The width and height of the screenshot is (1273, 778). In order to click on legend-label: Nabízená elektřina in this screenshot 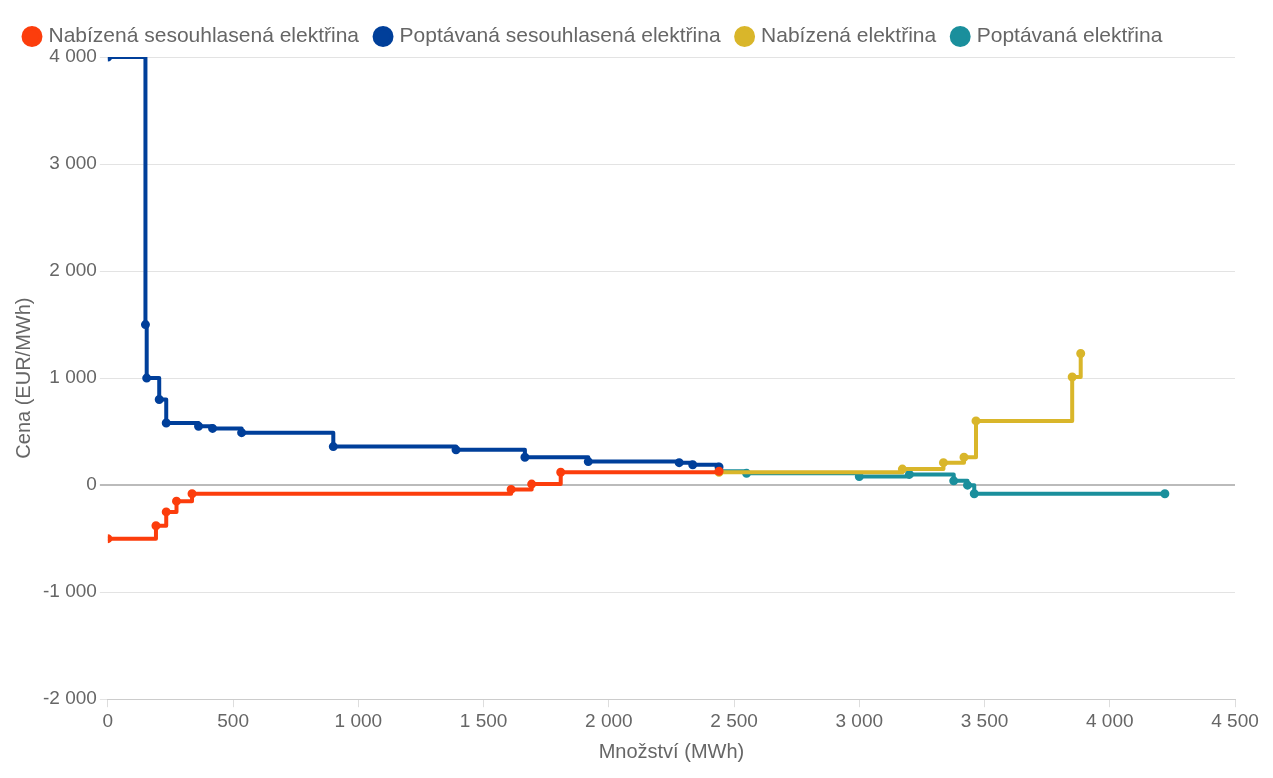, I will do `click(849, 35)`.